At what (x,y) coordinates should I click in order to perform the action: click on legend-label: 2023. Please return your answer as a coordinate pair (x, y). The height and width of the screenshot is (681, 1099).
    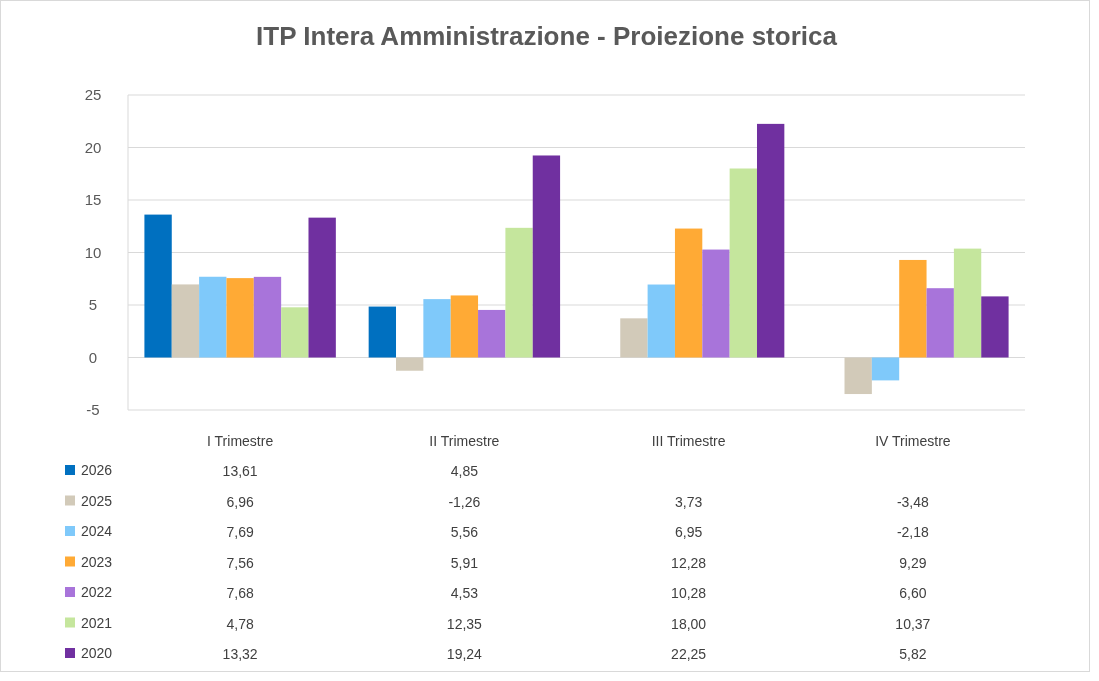
    Looking at the image, I should click on (97, 561).